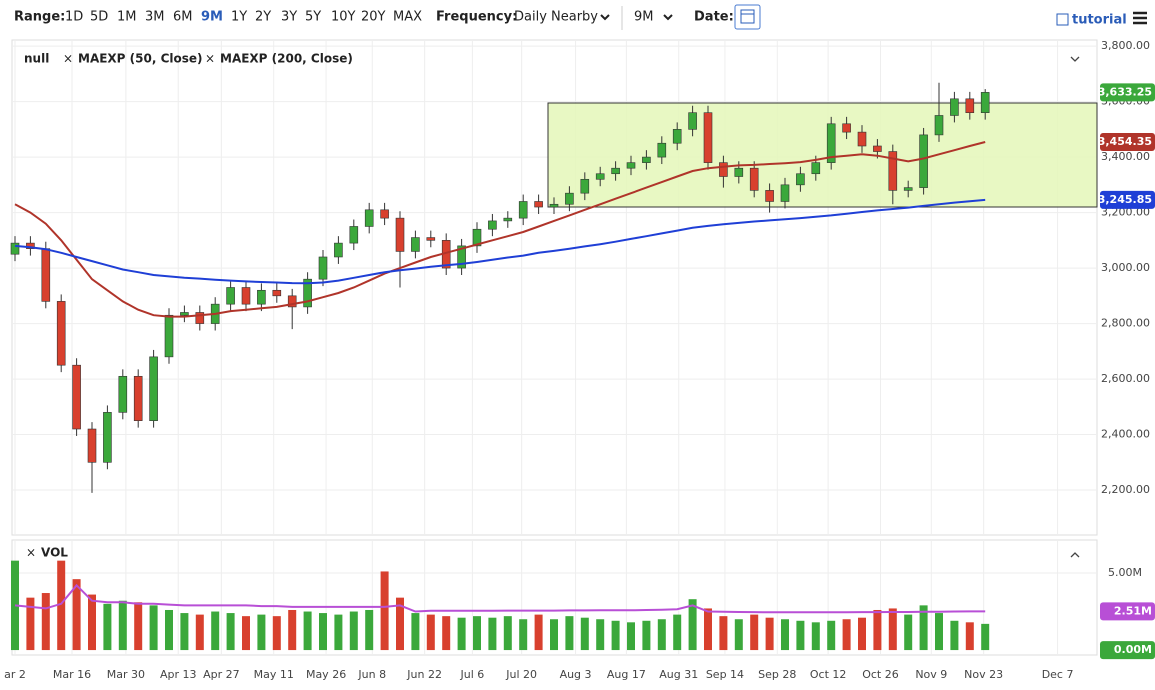 This screenshot has width=1155, height=690. Describe the element at coordinates (54, 553) in the screenshot. I see `legend-entry: VOL` at that location.